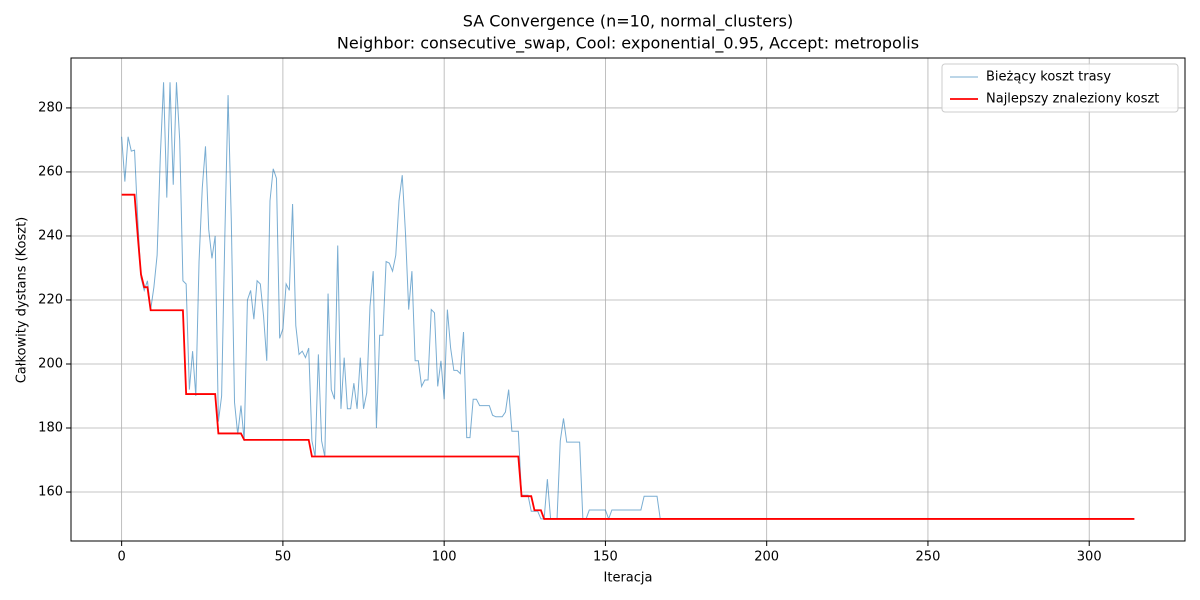  Describe the element at coordinates (628, 578) in the screenshot. I see `x-axis-label: Iteracja` at that location.